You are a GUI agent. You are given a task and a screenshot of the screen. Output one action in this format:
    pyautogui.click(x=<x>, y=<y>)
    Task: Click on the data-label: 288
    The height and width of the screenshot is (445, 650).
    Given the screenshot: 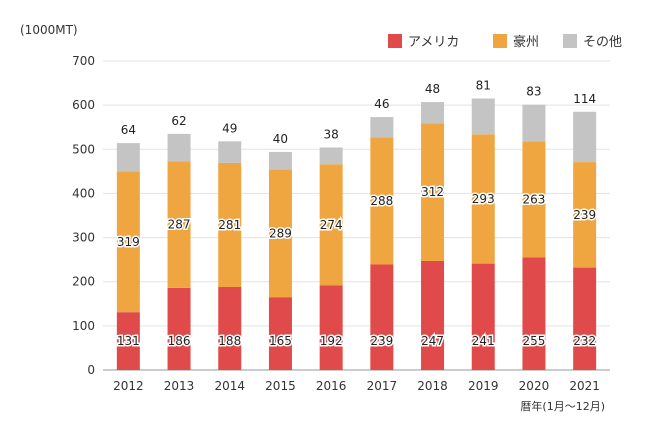 What is the action you would take?
    pyautogui.click(x=381, y=201)
    